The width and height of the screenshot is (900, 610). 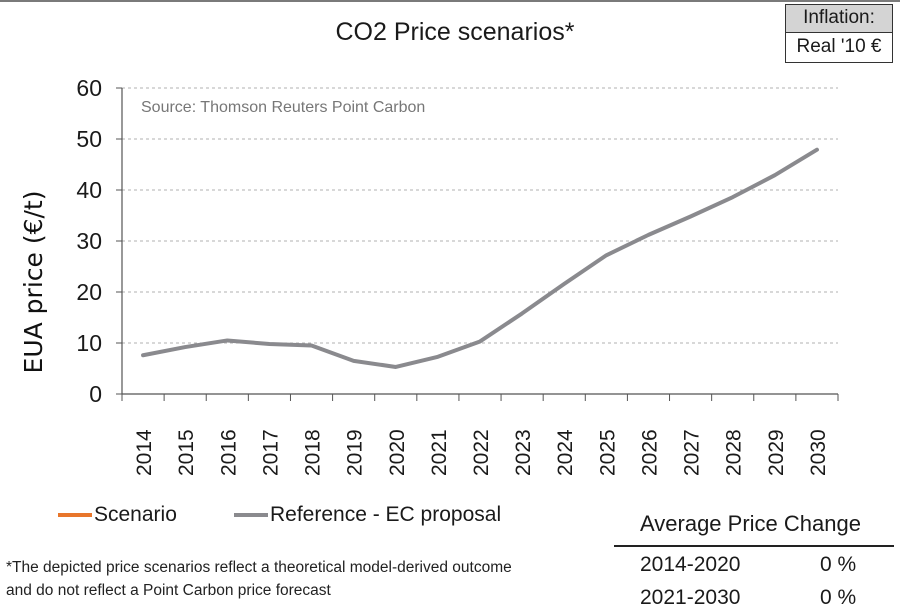 What do you see at coordinates (690, 597) in the screenshot?
I see `avg-price-change-period: 2021-2030` at bounding box center [690, 597].